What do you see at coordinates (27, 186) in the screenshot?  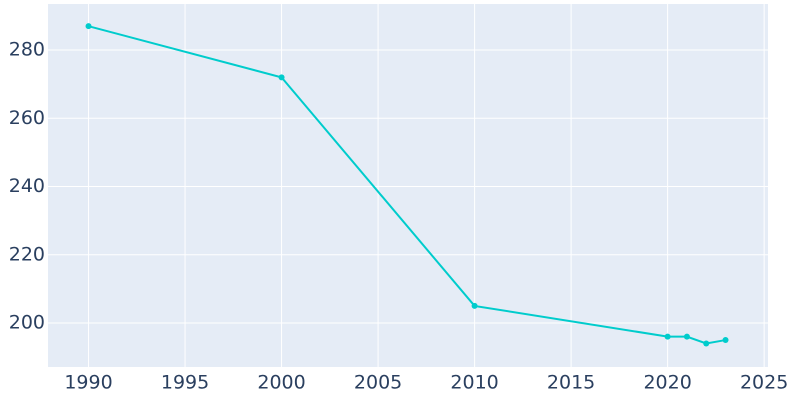 I see `y-tick-label: 240` at bounding box center [27, 186].